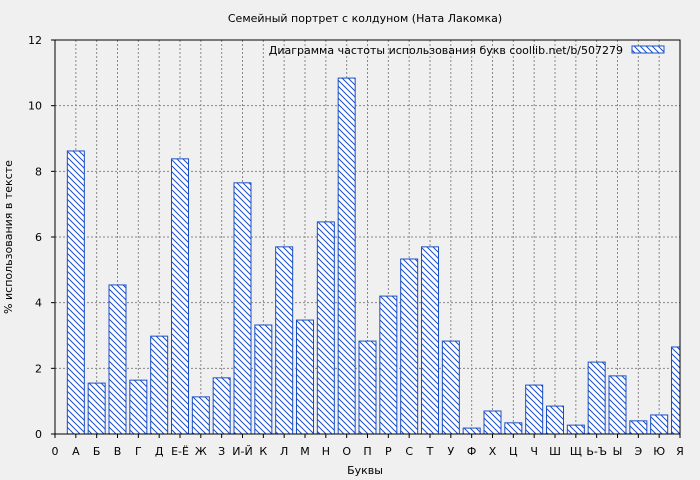 The width and height of the screenshot is (700, 480). I want to click on x-tick-label: О, so click(346, 451).